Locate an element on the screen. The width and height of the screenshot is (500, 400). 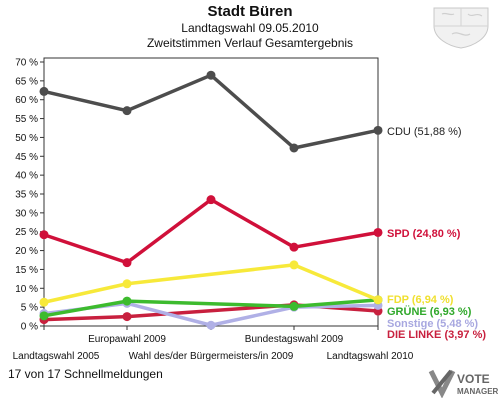
y-tick-label: 55 % is located at coordinates (26, 119).